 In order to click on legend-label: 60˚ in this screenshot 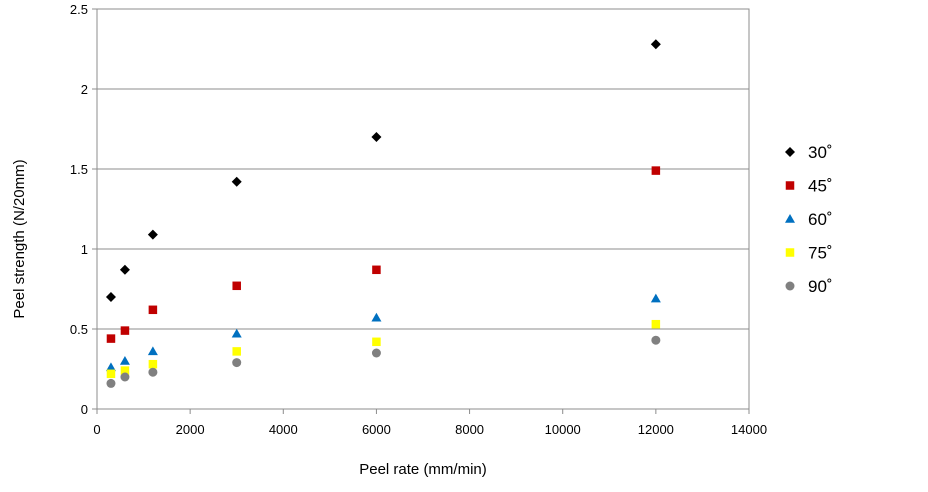, I will do `click(820, 219)`.